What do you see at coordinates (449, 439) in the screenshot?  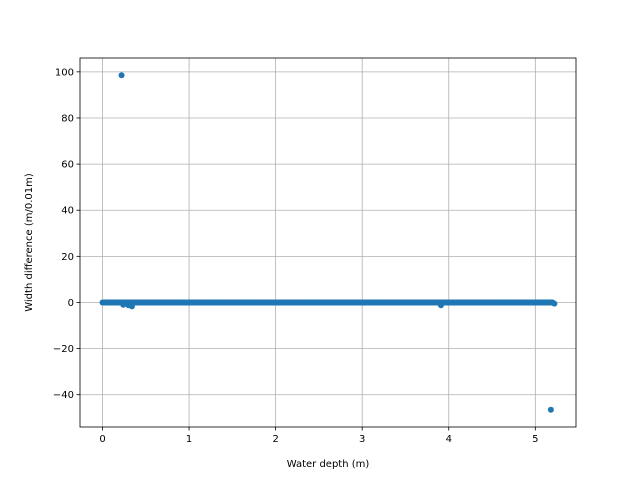 I see `x-tick-label: 4` at bounding box center [449, 439].